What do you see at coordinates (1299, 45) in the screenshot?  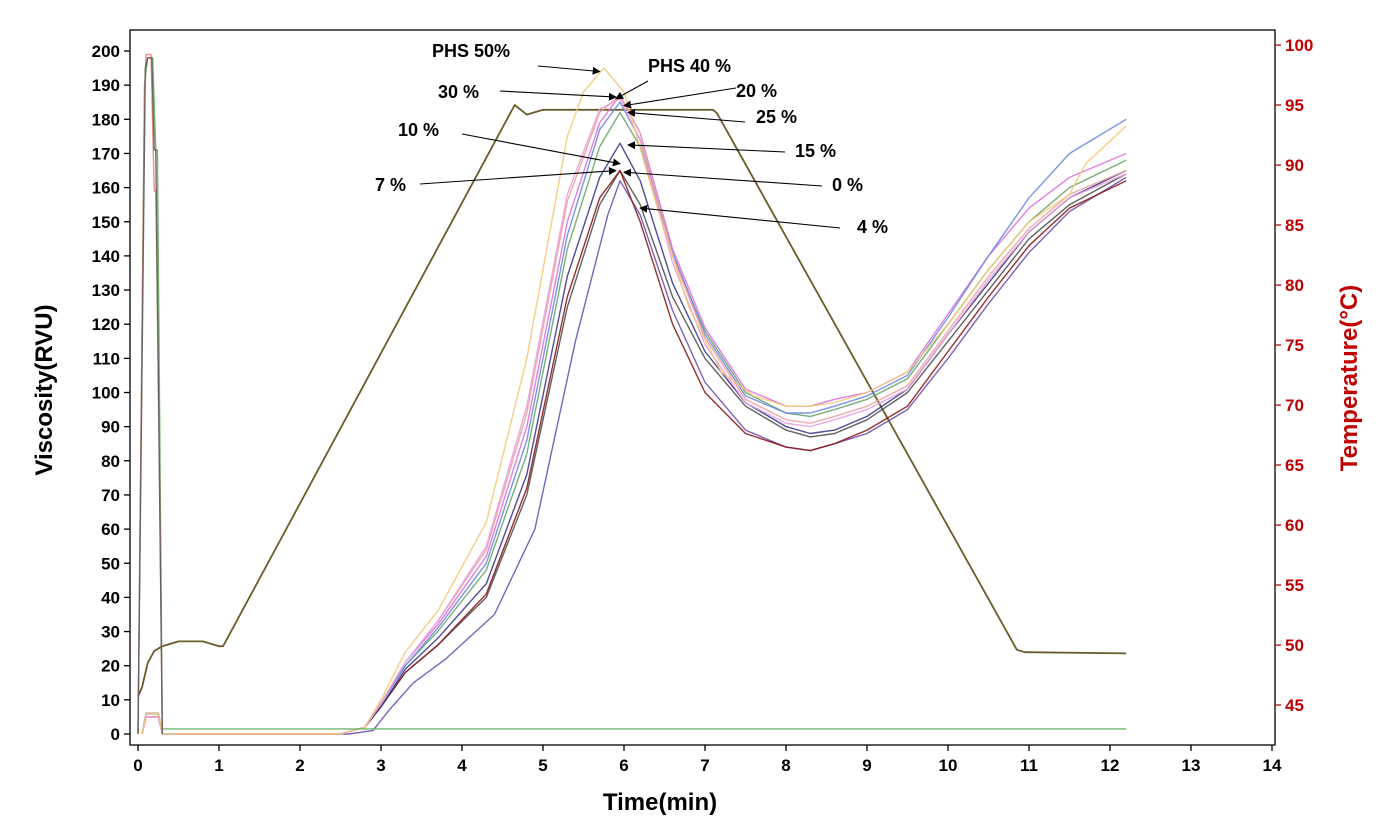 I see `y2-tick-label: 100` at bounding box center [1299, 45].